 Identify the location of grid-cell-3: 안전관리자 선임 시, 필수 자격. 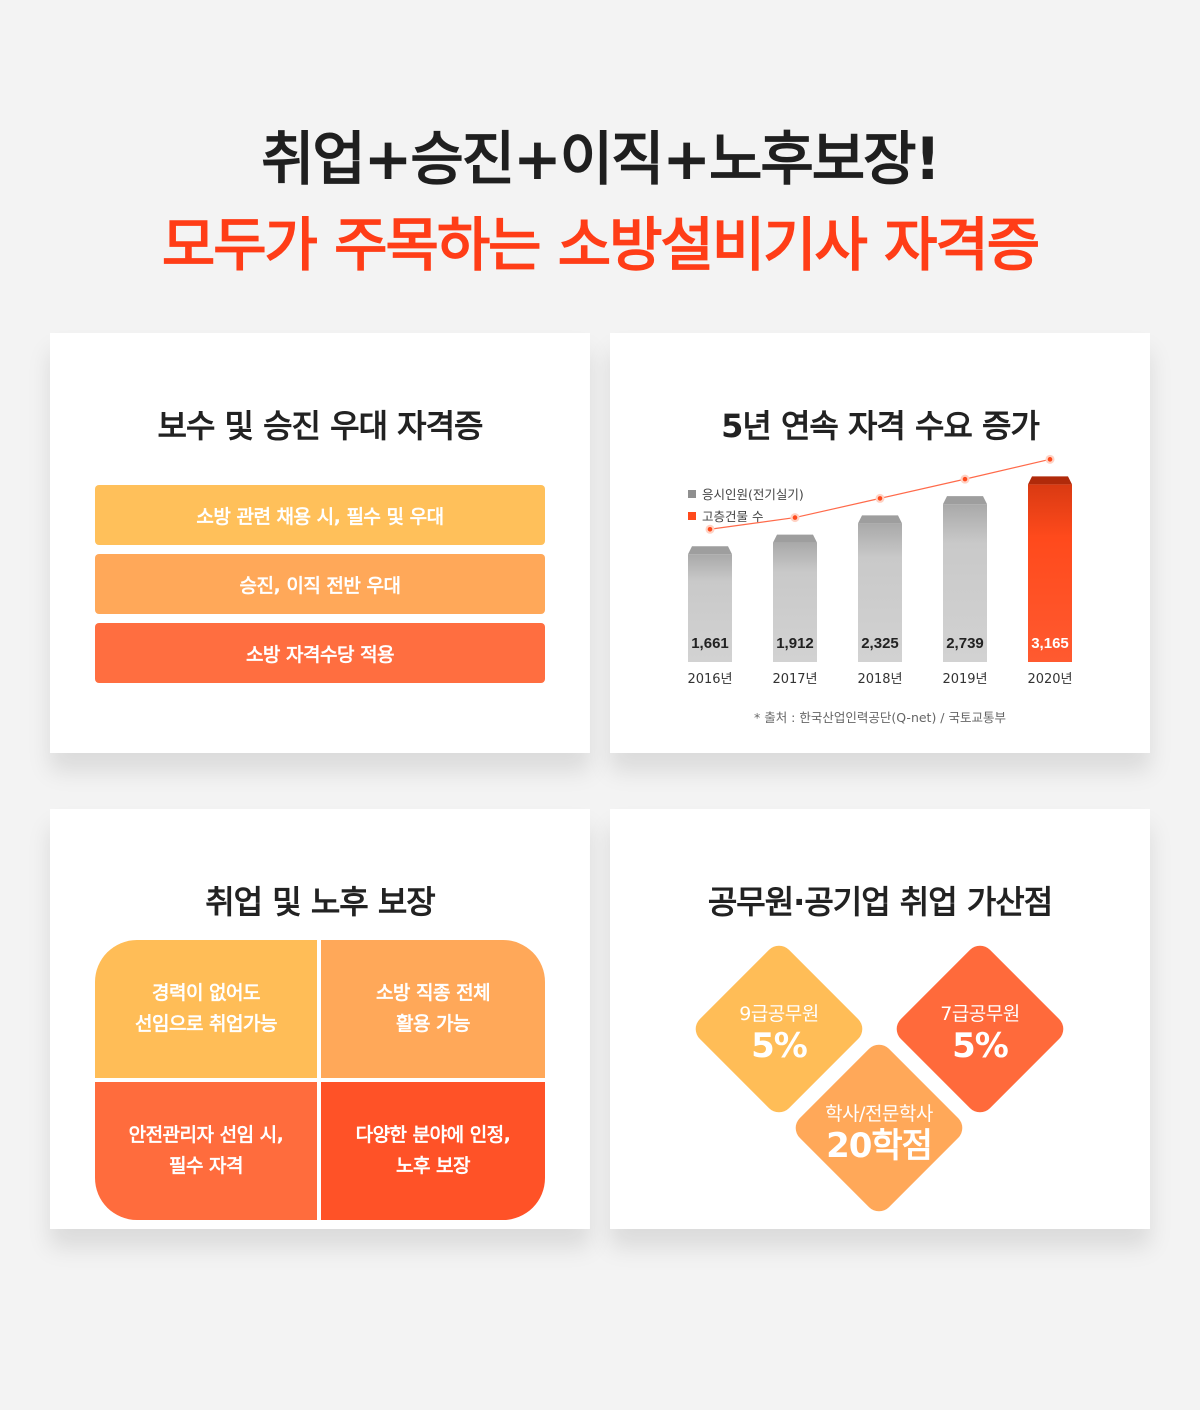
(206, 1151).